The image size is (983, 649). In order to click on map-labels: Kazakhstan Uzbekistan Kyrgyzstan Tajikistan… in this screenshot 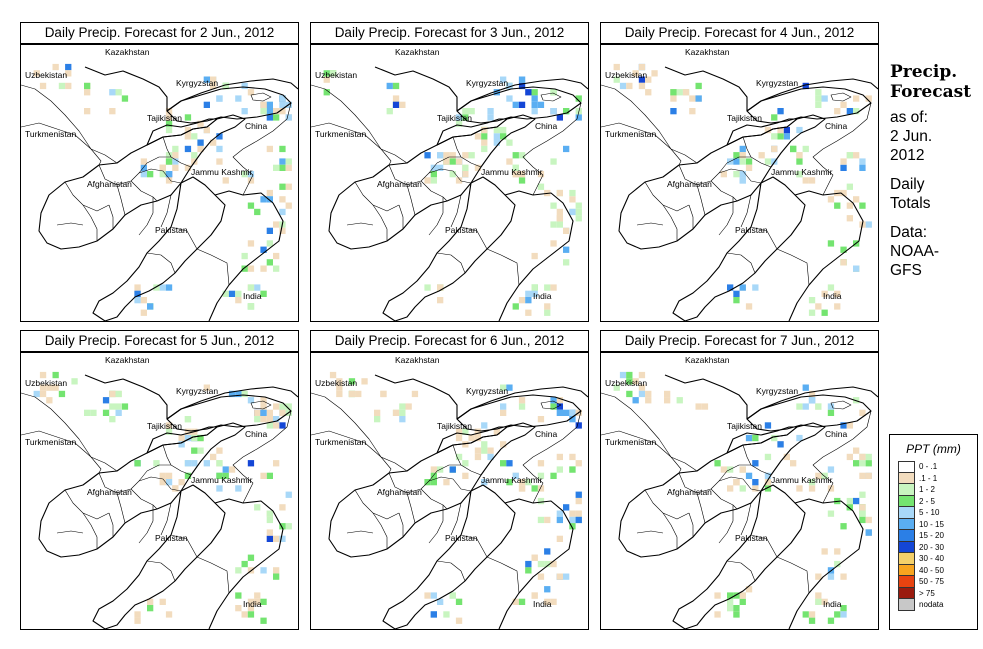, I will do `click(436, 482)`.